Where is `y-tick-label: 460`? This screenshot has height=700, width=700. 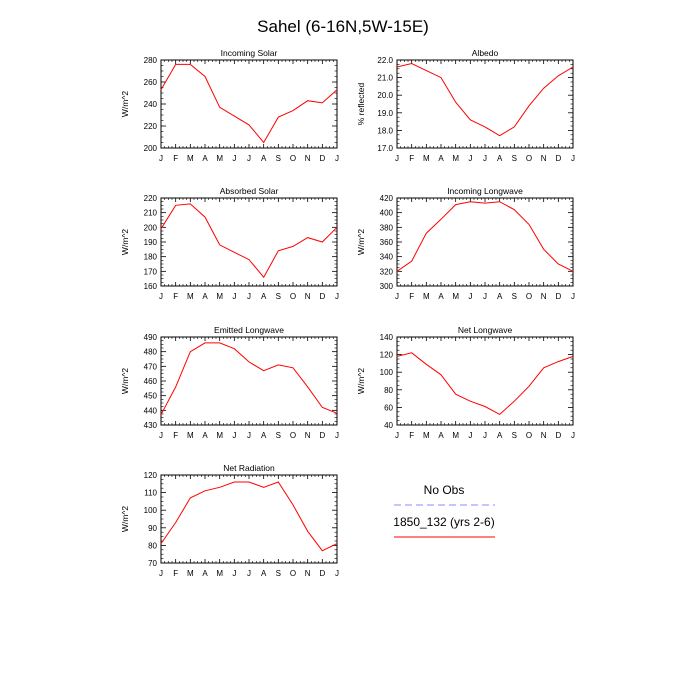
y-tick-label: 460 is located at coordinates (151, 381).